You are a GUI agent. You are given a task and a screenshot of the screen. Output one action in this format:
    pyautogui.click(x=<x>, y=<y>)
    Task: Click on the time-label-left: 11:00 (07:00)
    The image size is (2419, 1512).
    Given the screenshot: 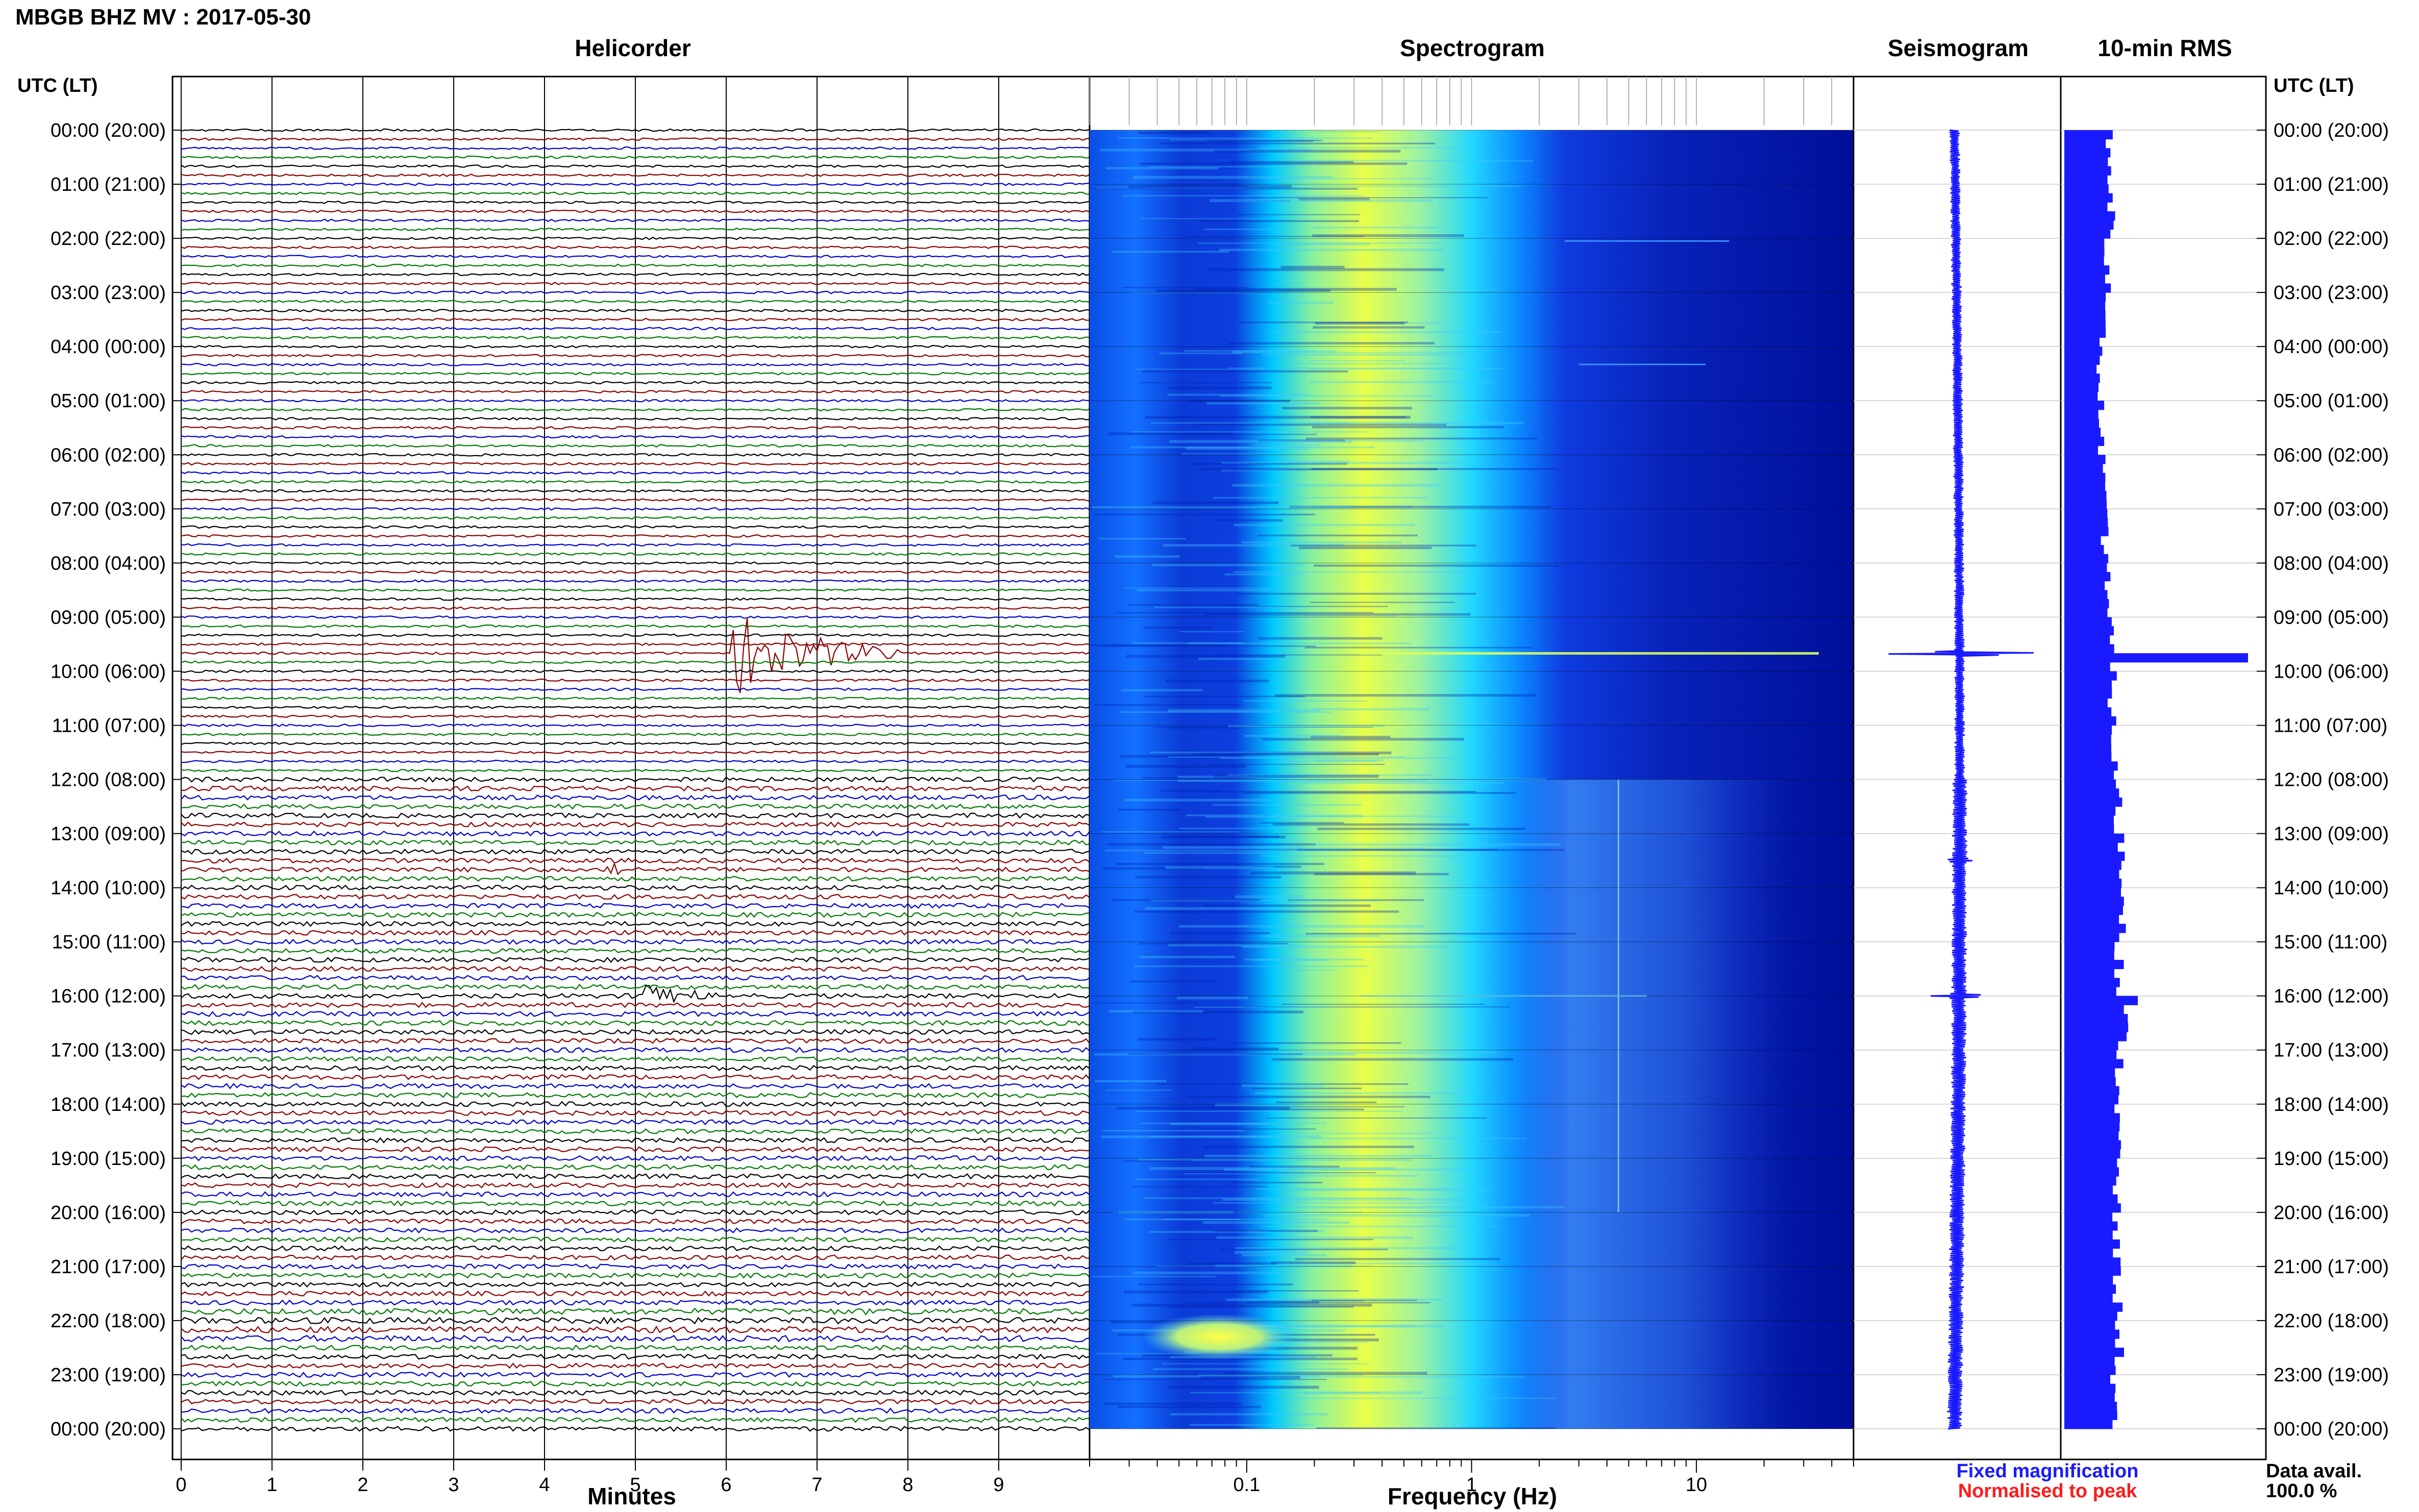 What is the action you would take?
    pyautogui.click(x=109, y=725)
    